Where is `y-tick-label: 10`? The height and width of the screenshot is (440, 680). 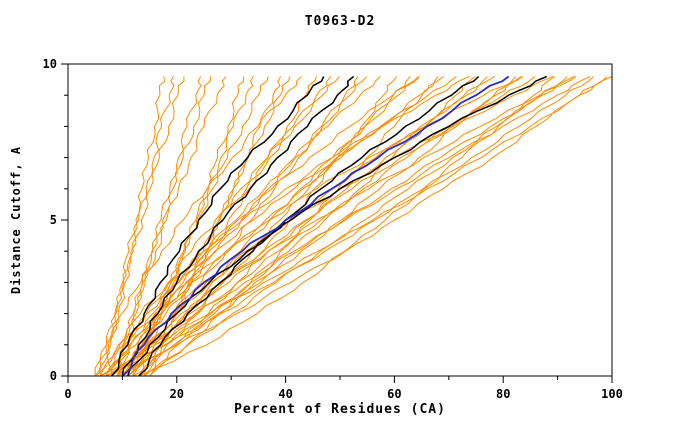 y-tick-label: 10 is located at coordinates (50, 64).